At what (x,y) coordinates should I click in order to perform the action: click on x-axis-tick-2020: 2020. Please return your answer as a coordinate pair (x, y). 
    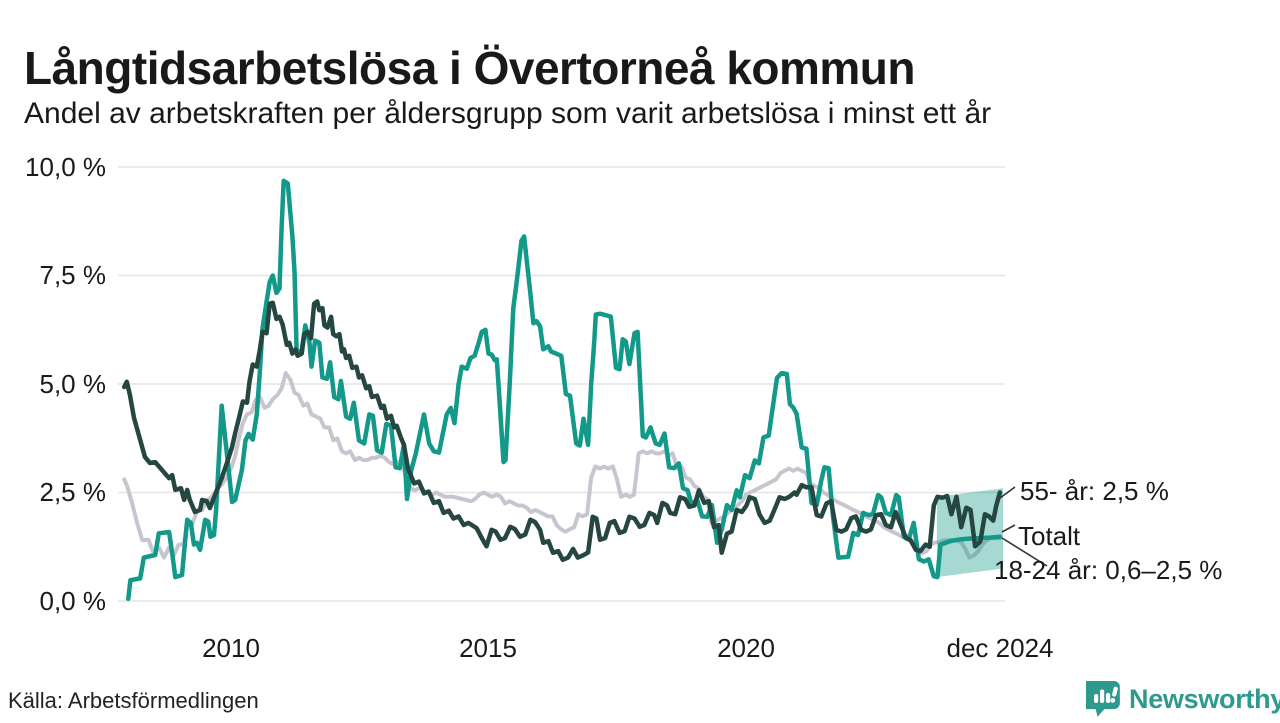
    Looking at the image, I should click on (746, 648).